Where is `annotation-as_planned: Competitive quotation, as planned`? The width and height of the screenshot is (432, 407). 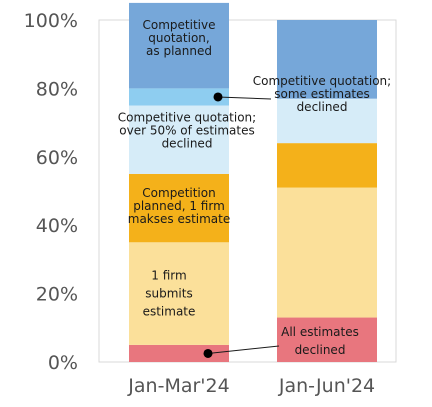
annotation-as_planned: Competitive quotation, as planned is located at coordinates (179, 38).